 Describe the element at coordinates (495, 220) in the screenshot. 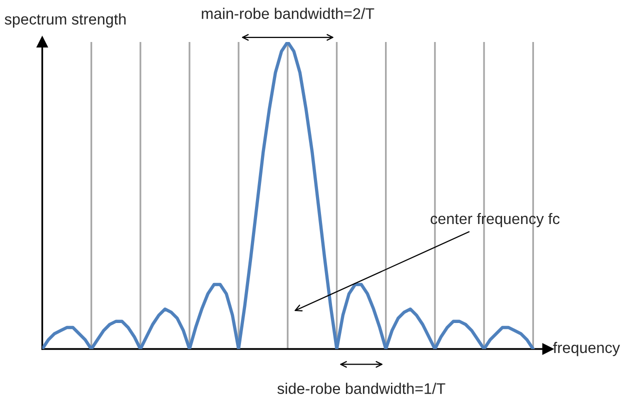

I see `annotation: center frequency fc` at that location.